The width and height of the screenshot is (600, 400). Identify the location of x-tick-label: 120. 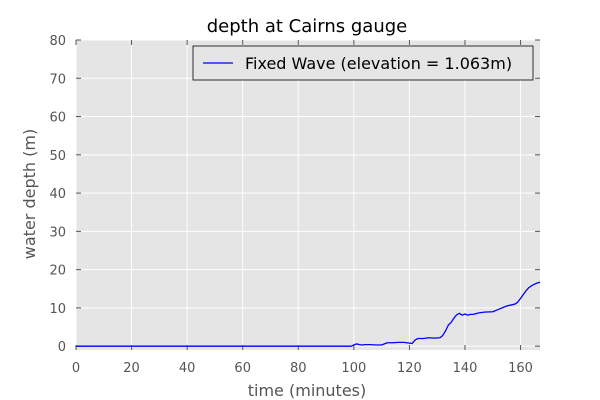
(409, 368).